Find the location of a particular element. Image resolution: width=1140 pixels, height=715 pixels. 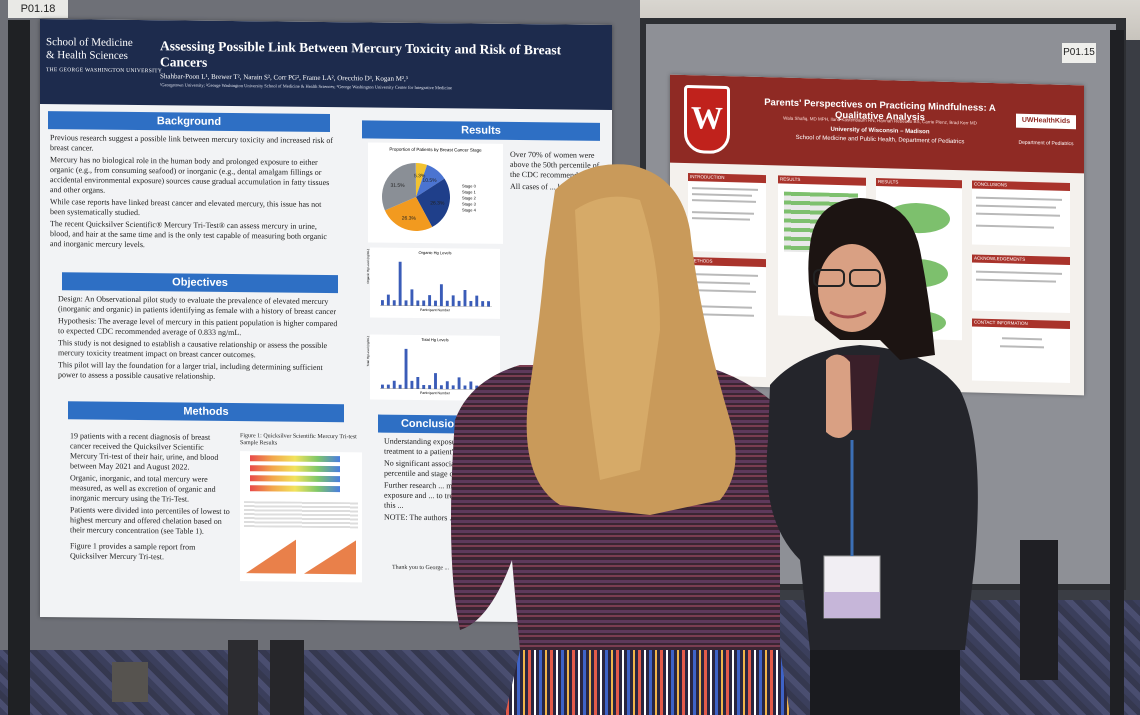

background-shoe is located at coordinates (130, 682).